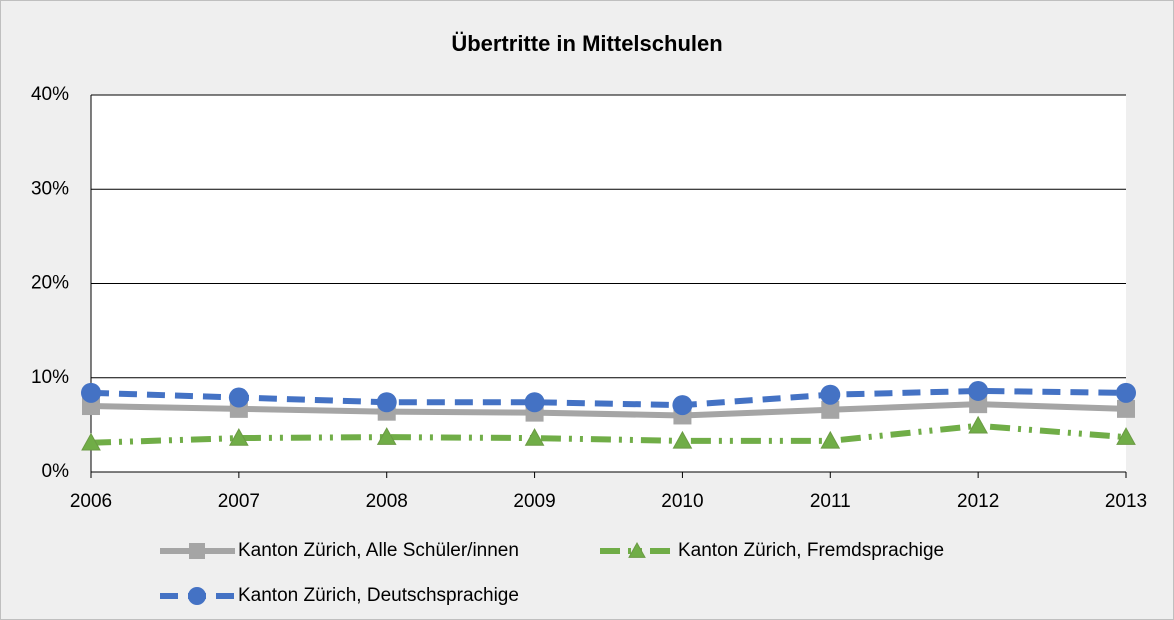 The width and height of the screenshot is (1174, 620). Describe the element at coordinates (91, 501) in the screenshot. I see `x-tick-label: 2006` at that location.